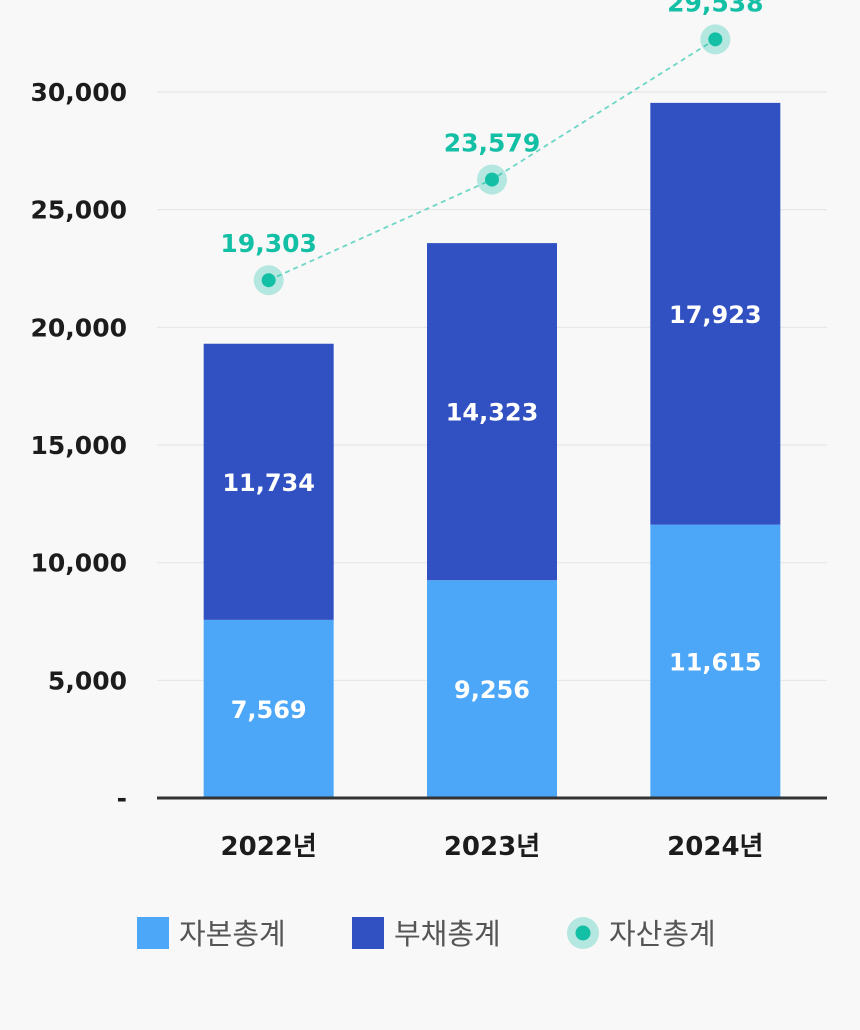  Describe the element at coordinates (662, 934) in the screenshot. I see `legend-label: 자산총계` at that location.